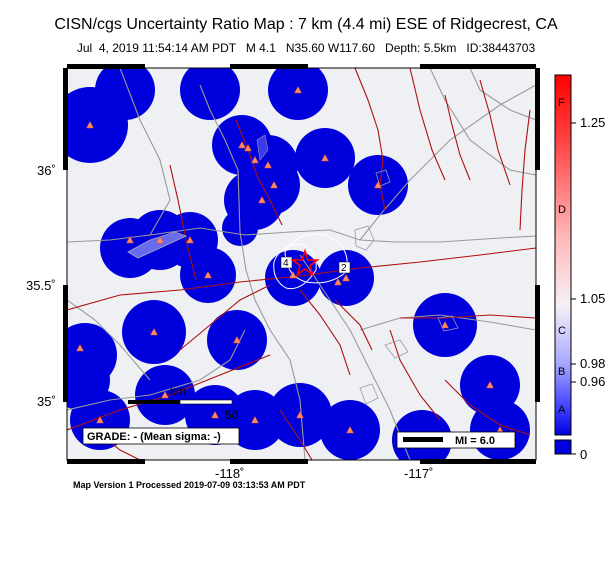  I want to click on colorbar: 1.25 1.05 0.98 0.96 0 F D C B A, so click(579, 268).